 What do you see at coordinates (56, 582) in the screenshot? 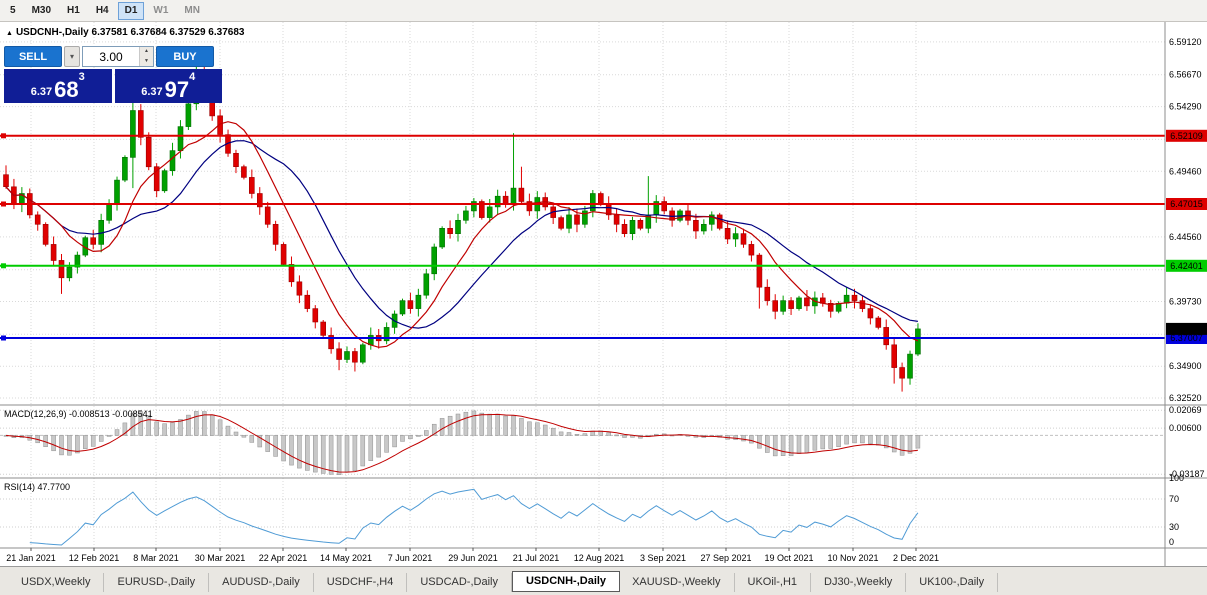
I see `chart-tab-USDX,Weekly: USDX,Weekly` at bounding box center [56, 582].